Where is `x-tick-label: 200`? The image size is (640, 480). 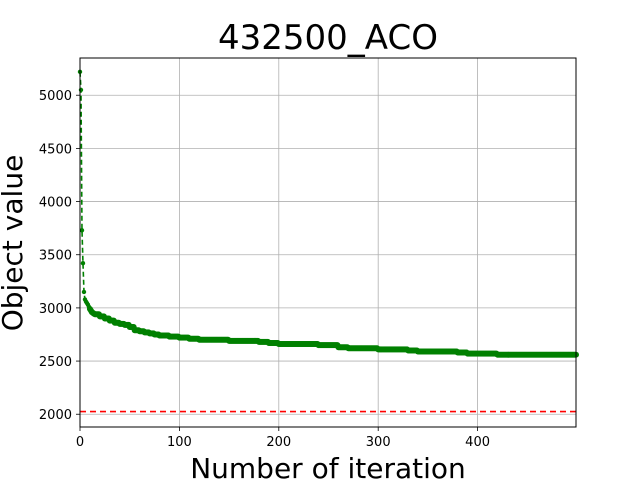 x-tick-label: 200 is located at coordinates (278, 442).